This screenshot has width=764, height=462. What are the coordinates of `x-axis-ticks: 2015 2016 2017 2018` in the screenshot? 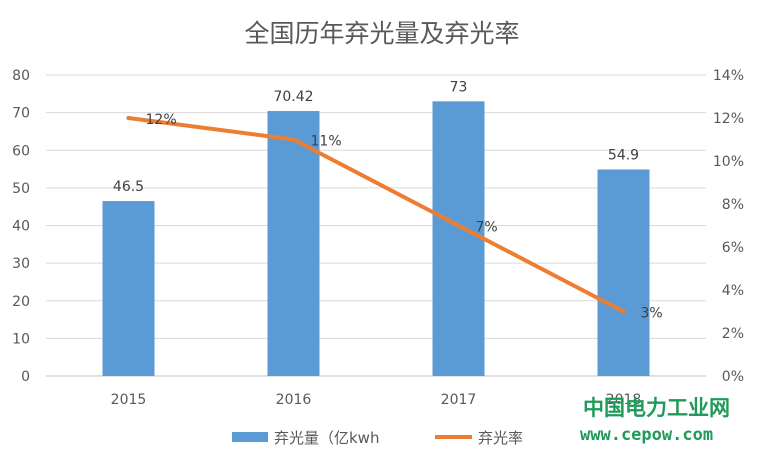 It's located at (376, 400).